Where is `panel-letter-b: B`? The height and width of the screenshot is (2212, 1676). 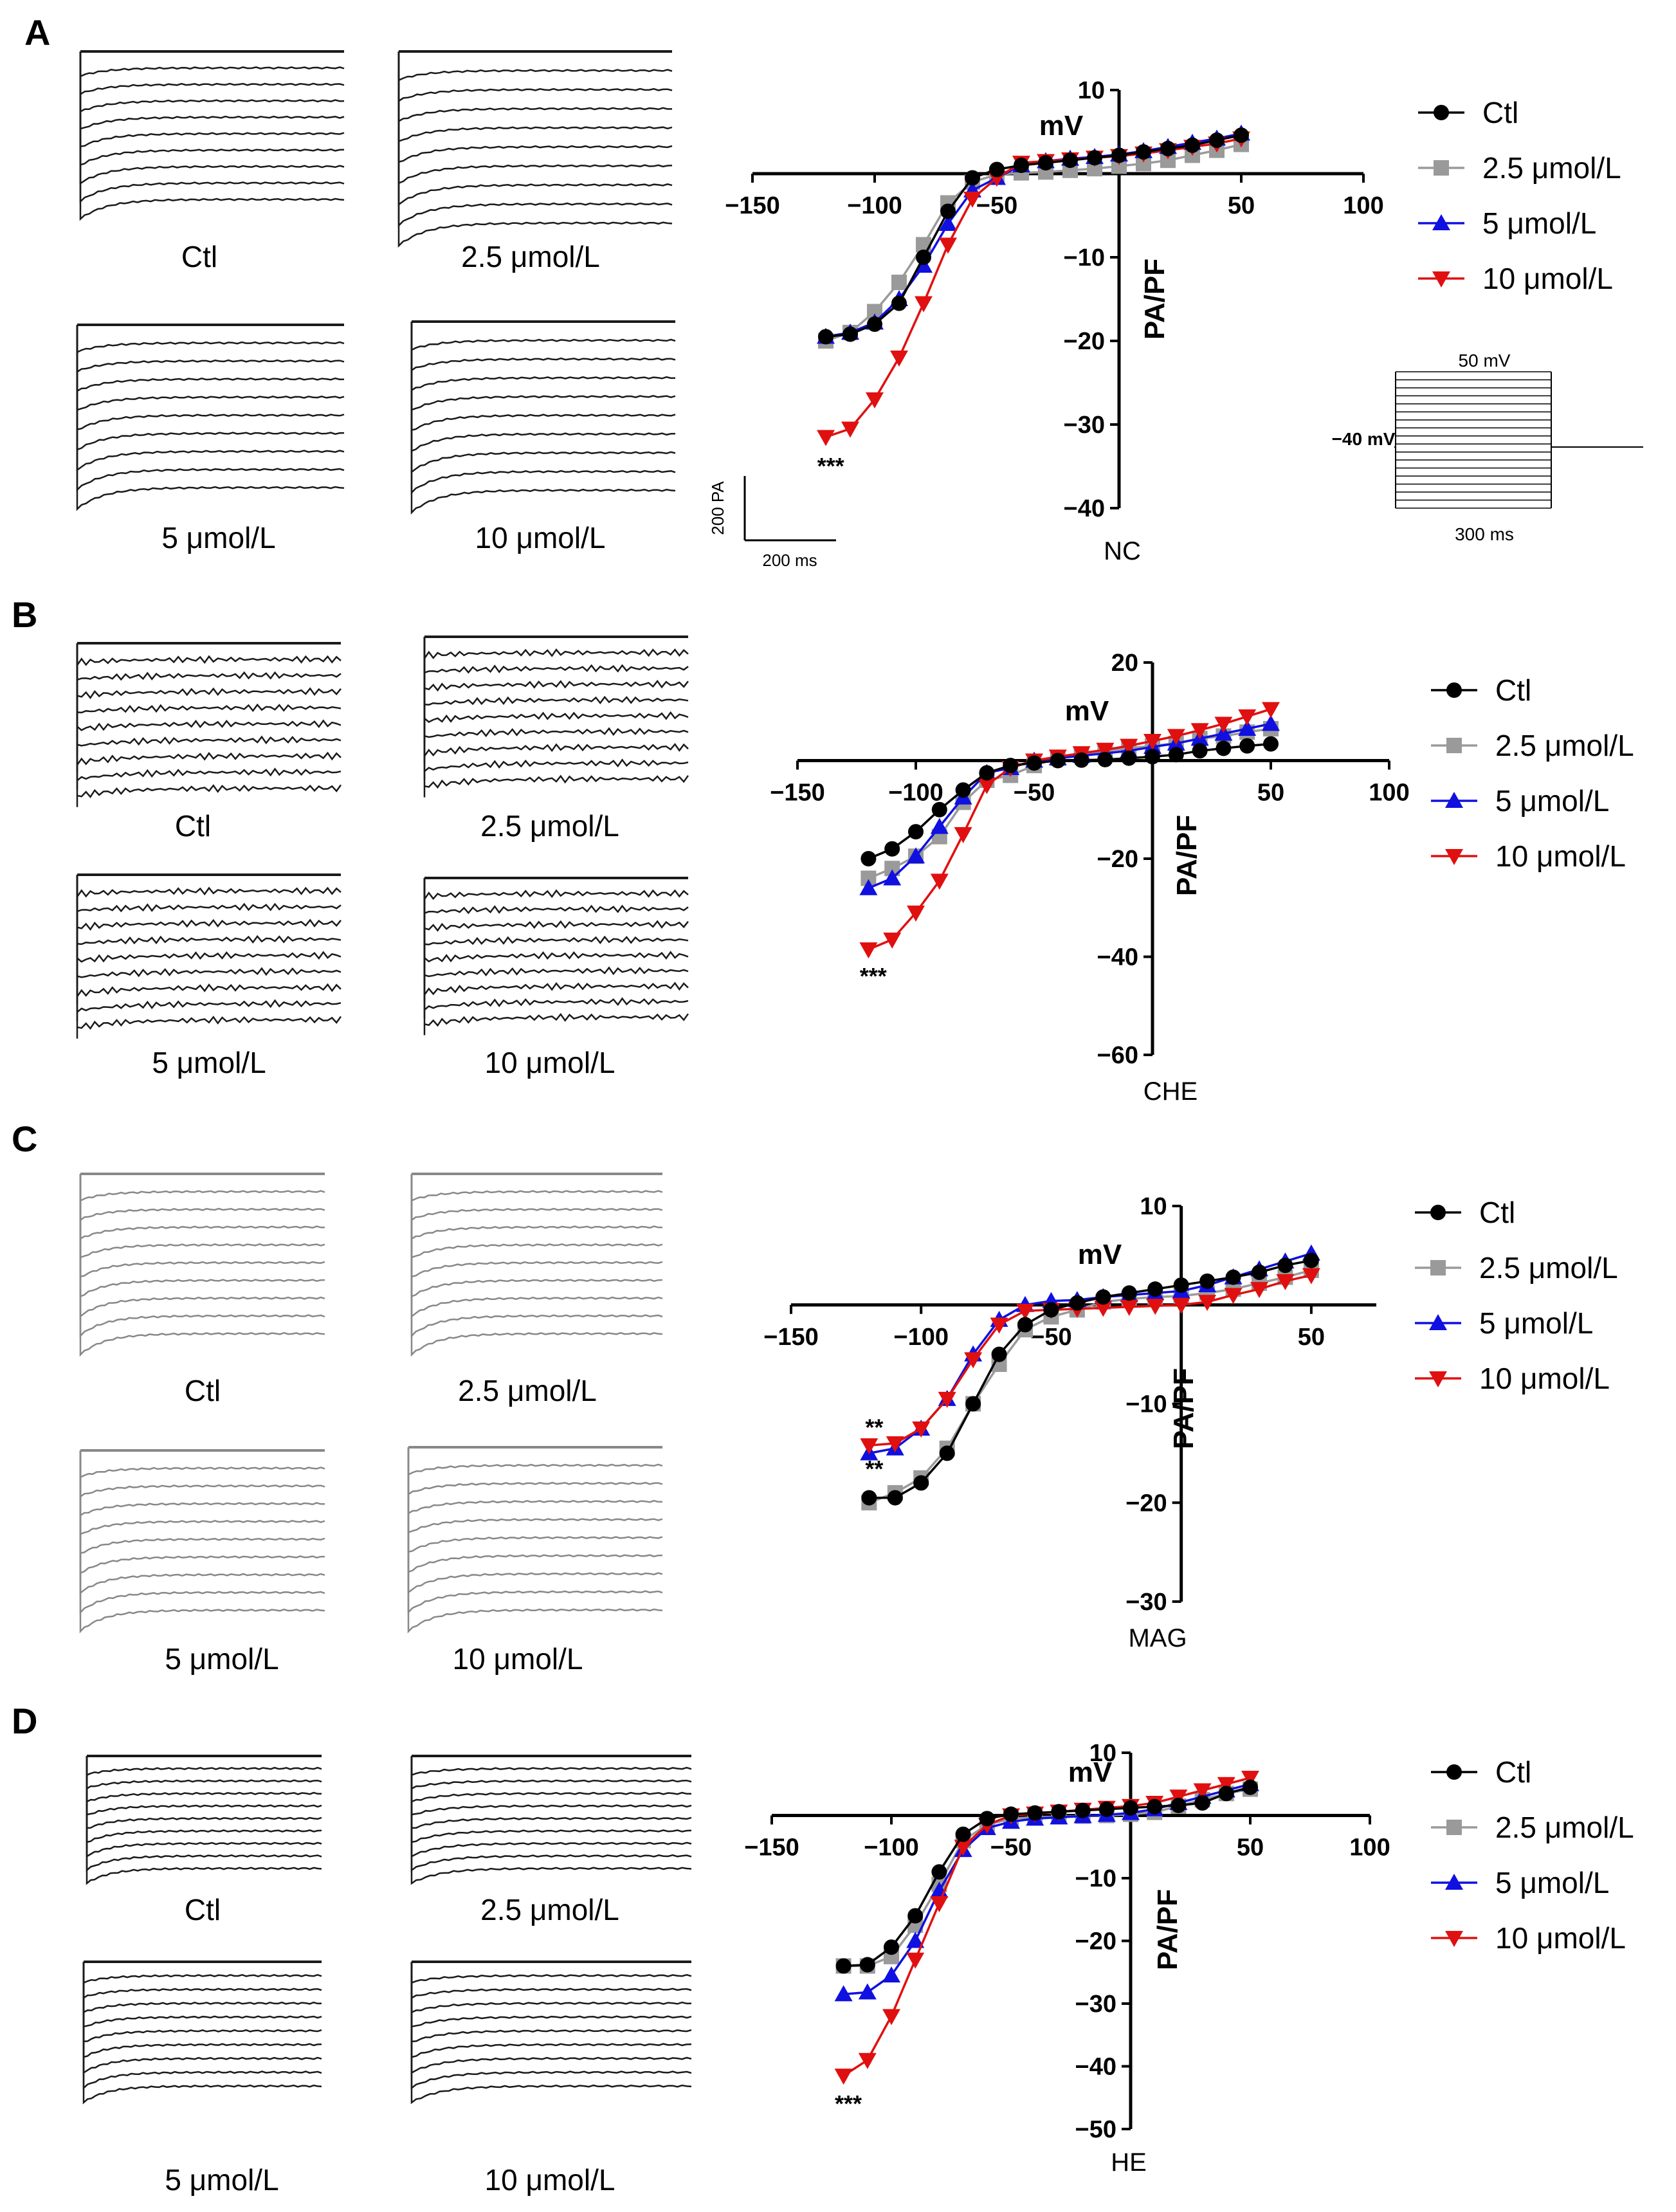 panel-letter-b: B is located at coordinates (24, 614).